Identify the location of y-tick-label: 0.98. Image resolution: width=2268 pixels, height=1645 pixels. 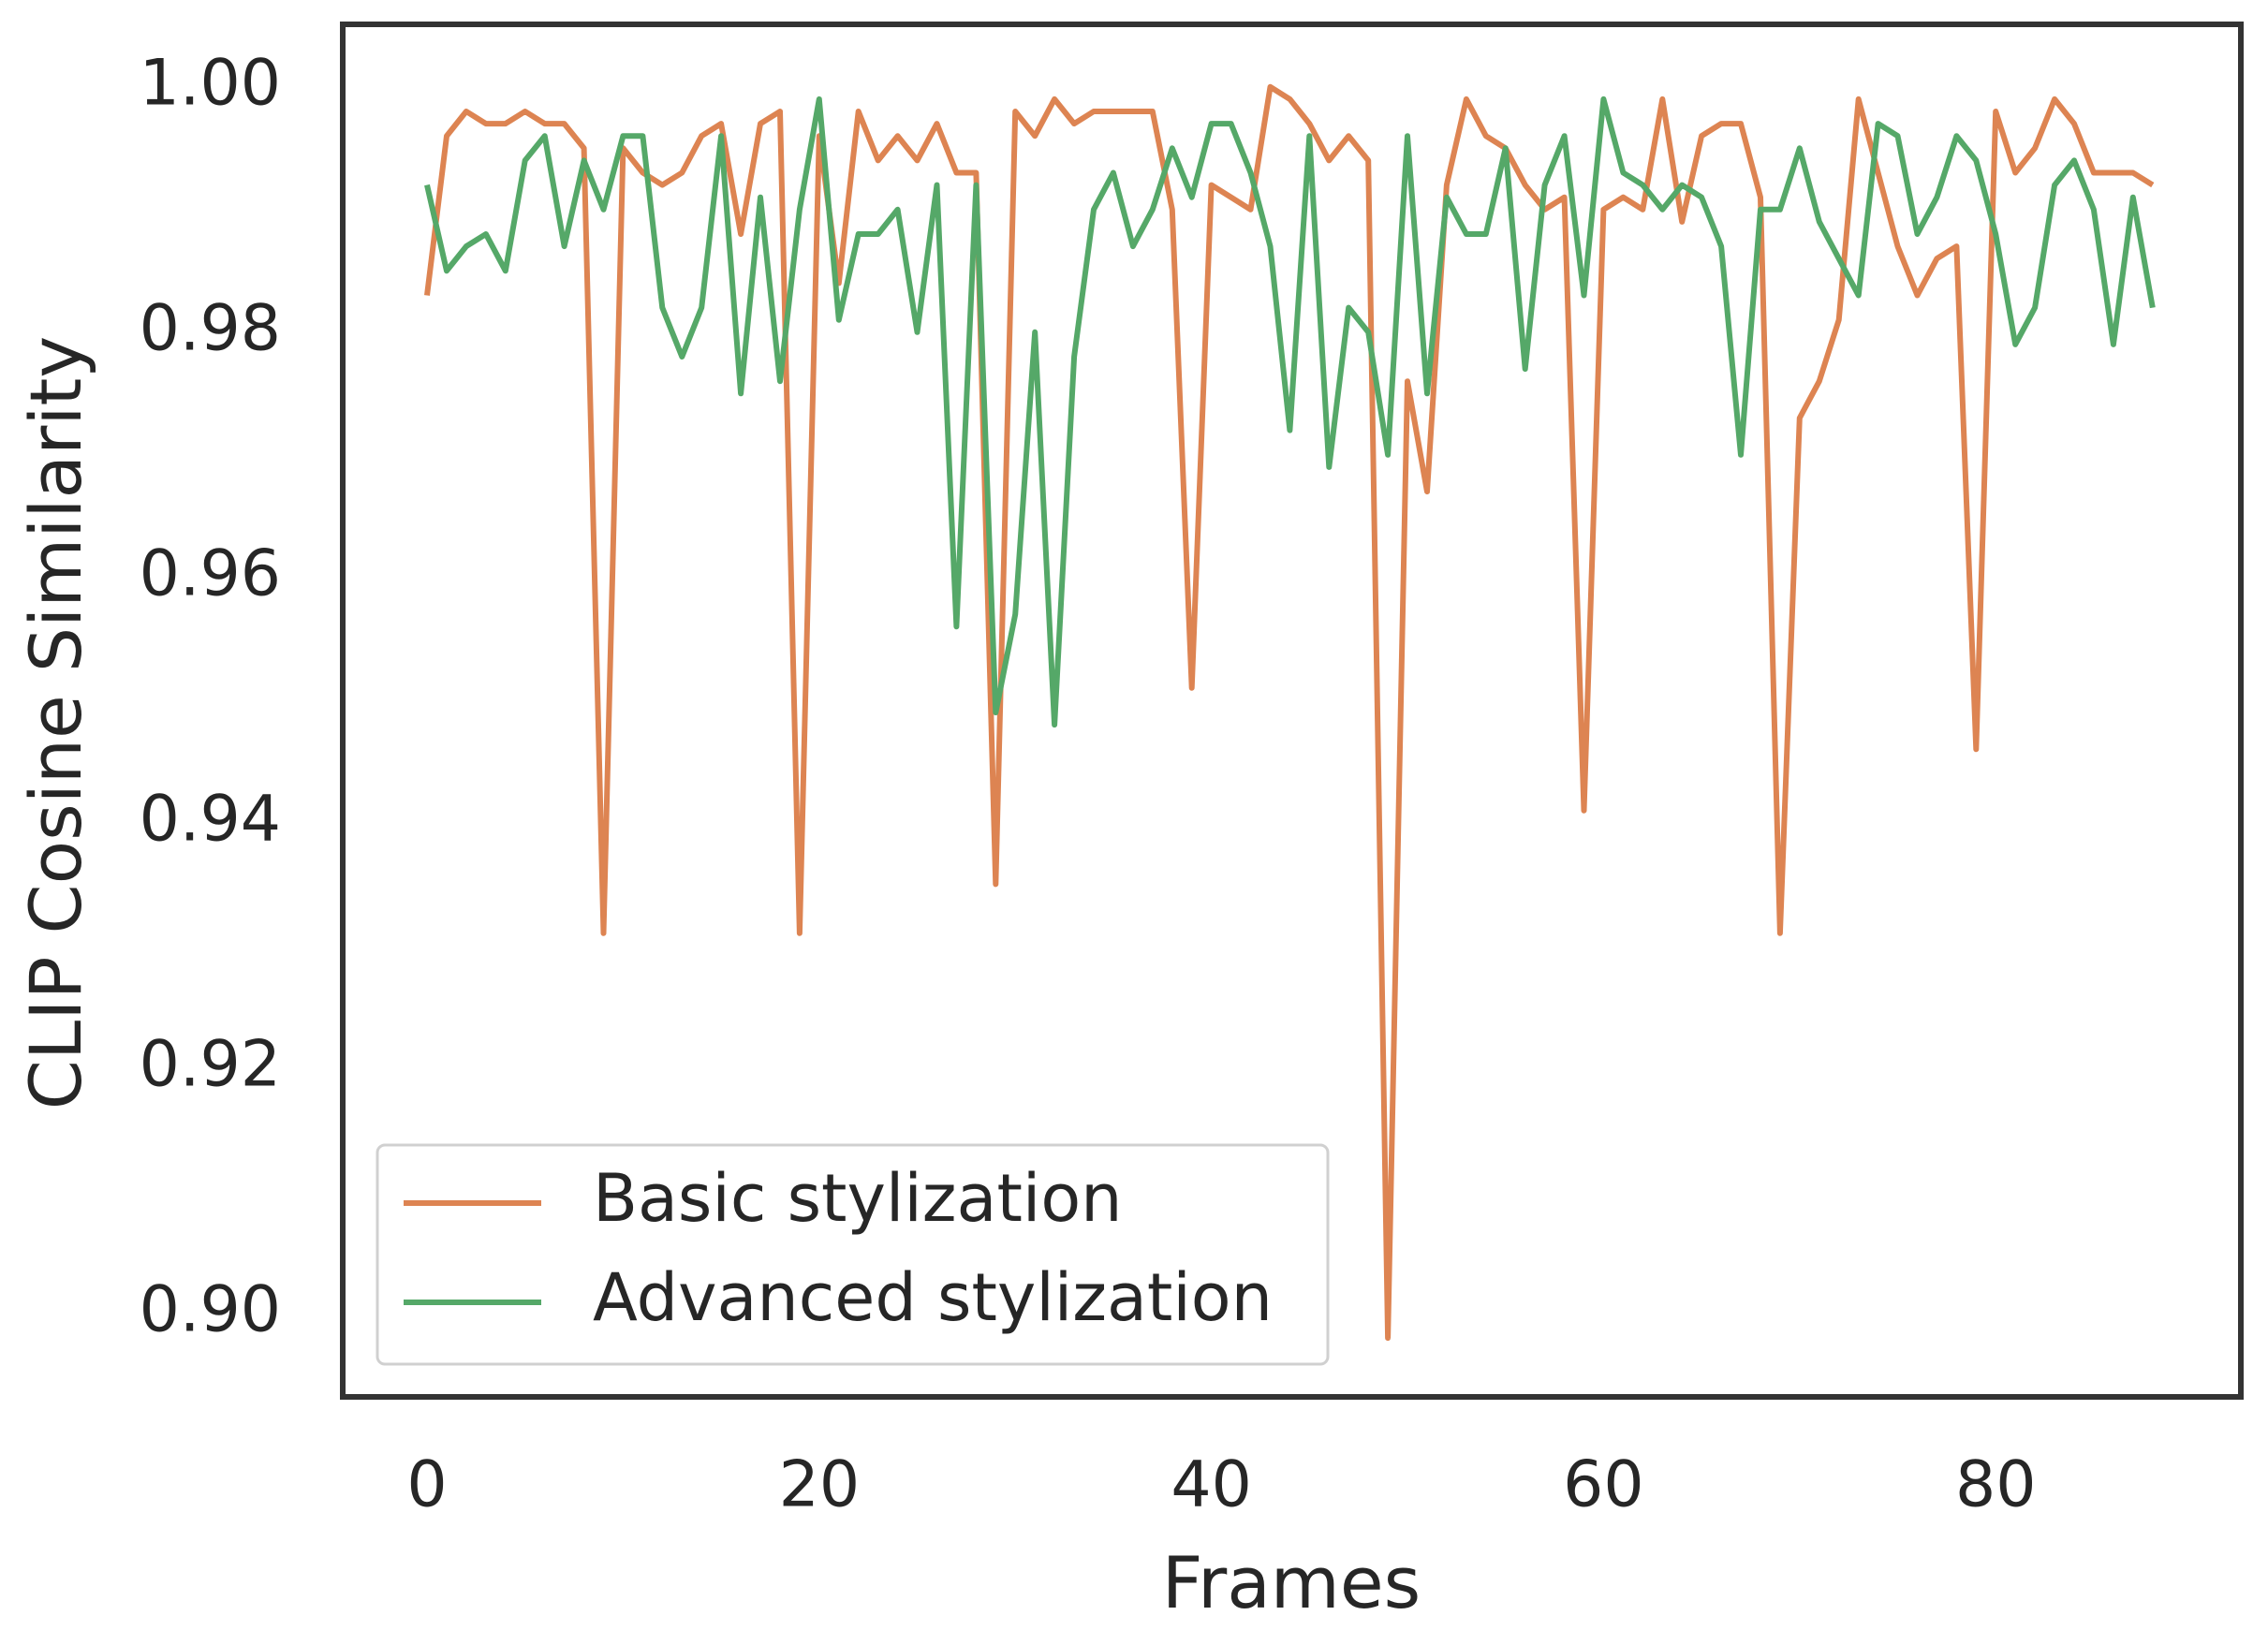
(210, 328).